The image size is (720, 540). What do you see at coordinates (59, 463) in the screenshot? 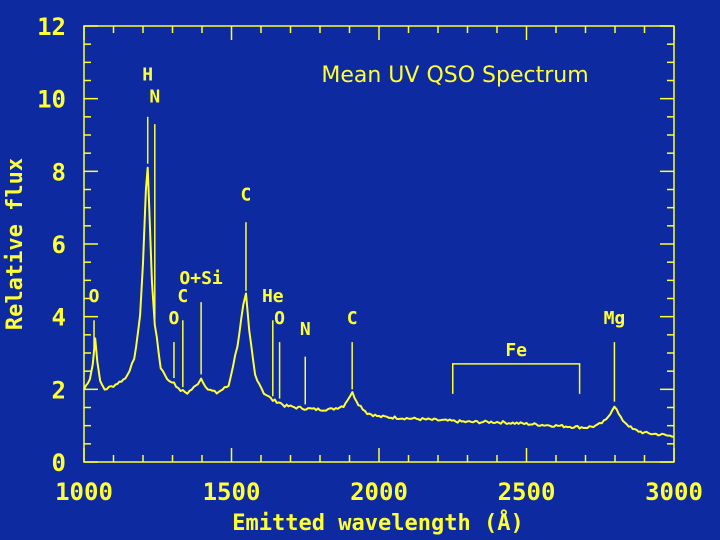
I see `y-tick-label: 0` at bounding box center [59, 463].